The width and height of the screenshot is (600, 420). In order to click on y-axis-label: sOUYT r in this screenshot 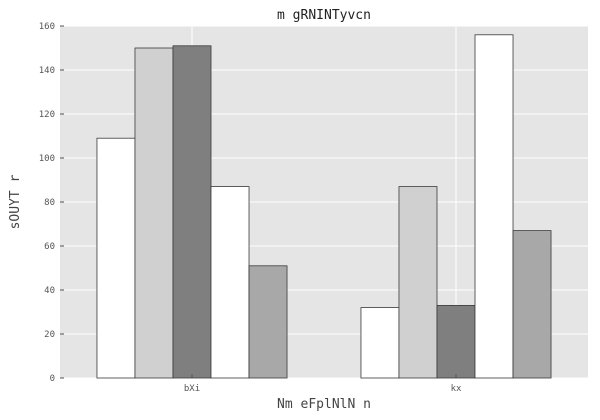, I will do `click(15, 201)`.